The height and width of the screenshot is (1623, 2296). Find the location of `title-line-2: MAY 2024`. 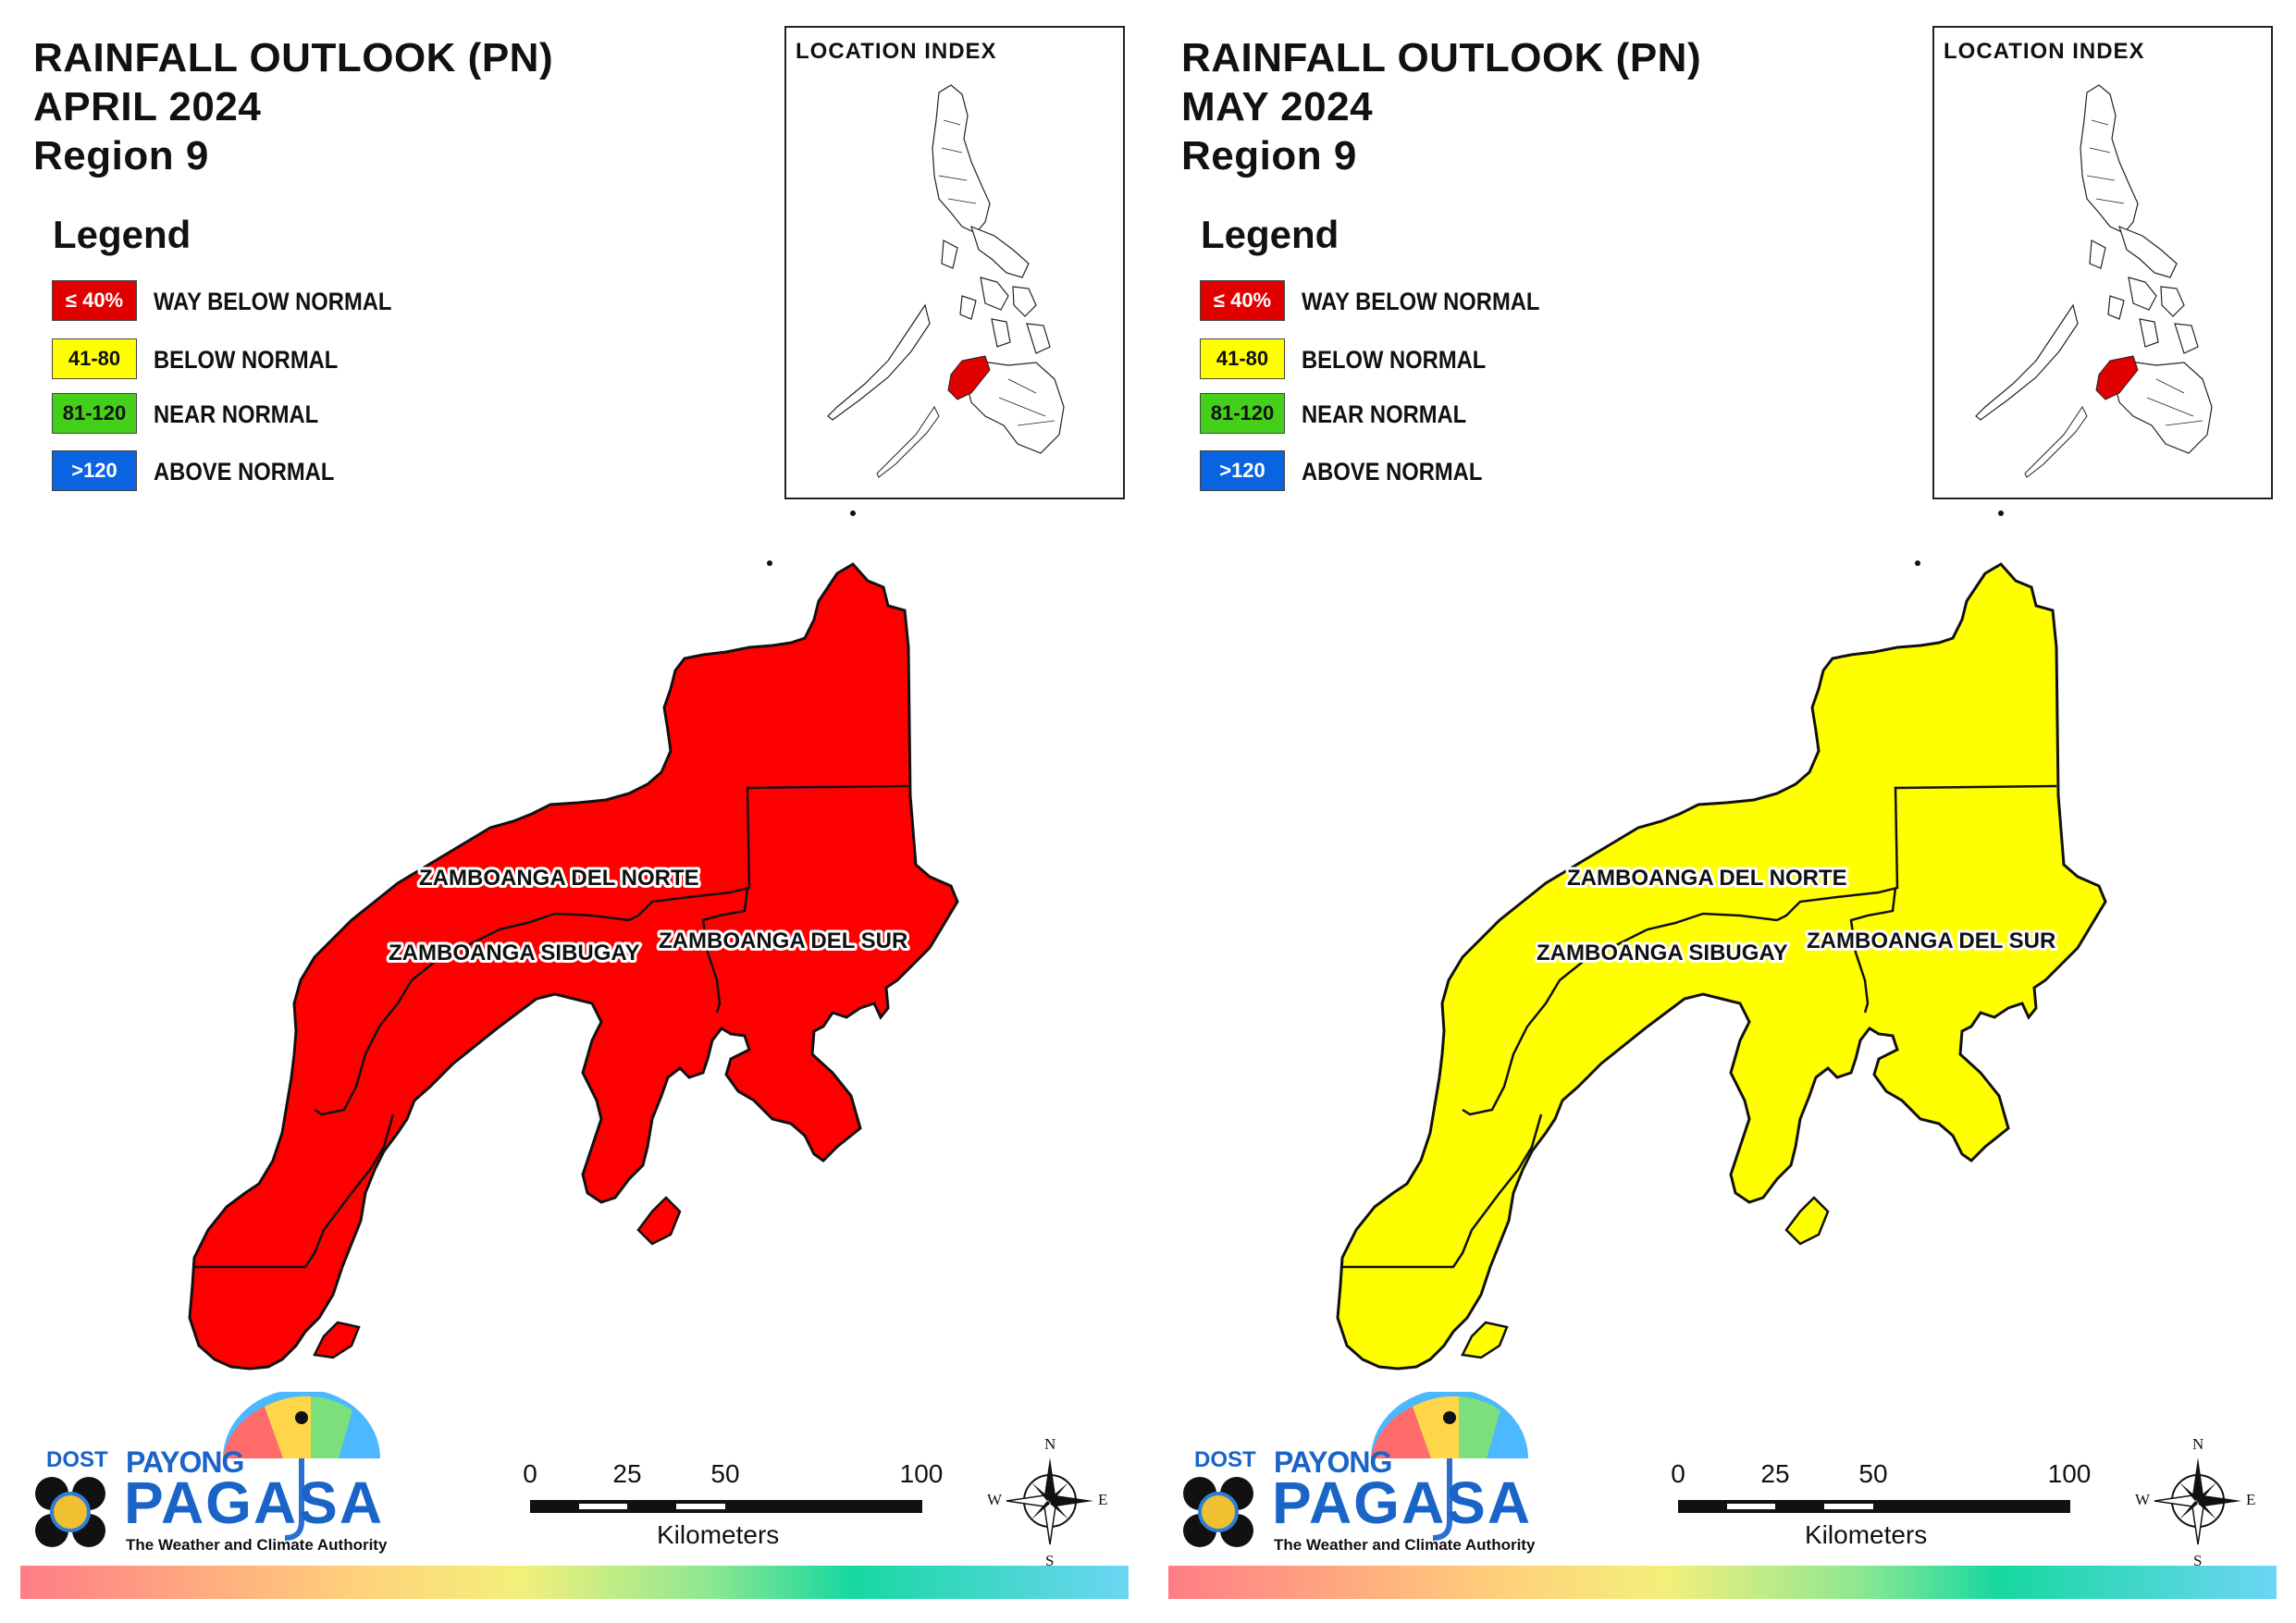

title-line-2: MAY 2024 is located at coordinates (1277, 106).